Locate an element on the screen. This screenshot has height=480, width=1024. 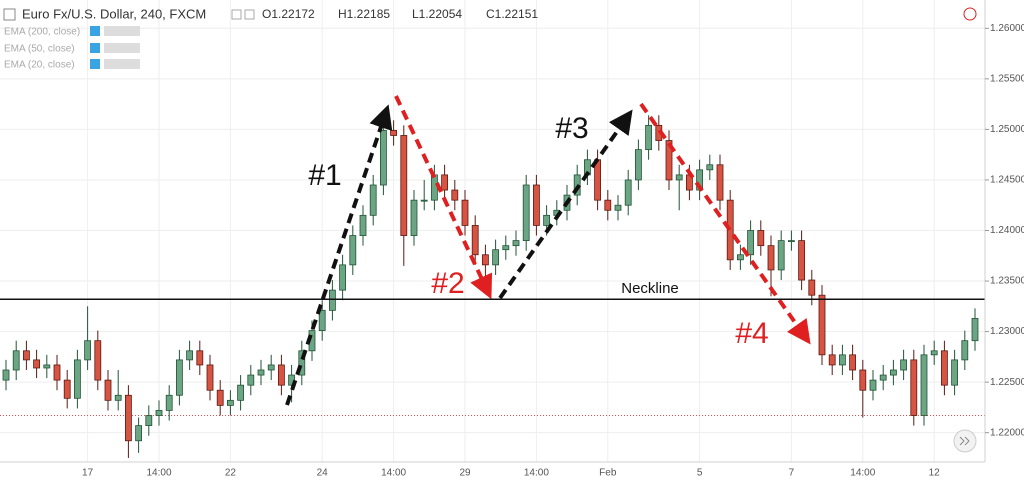
ohlc: C1.22151 is located at coordinates (512, 14).